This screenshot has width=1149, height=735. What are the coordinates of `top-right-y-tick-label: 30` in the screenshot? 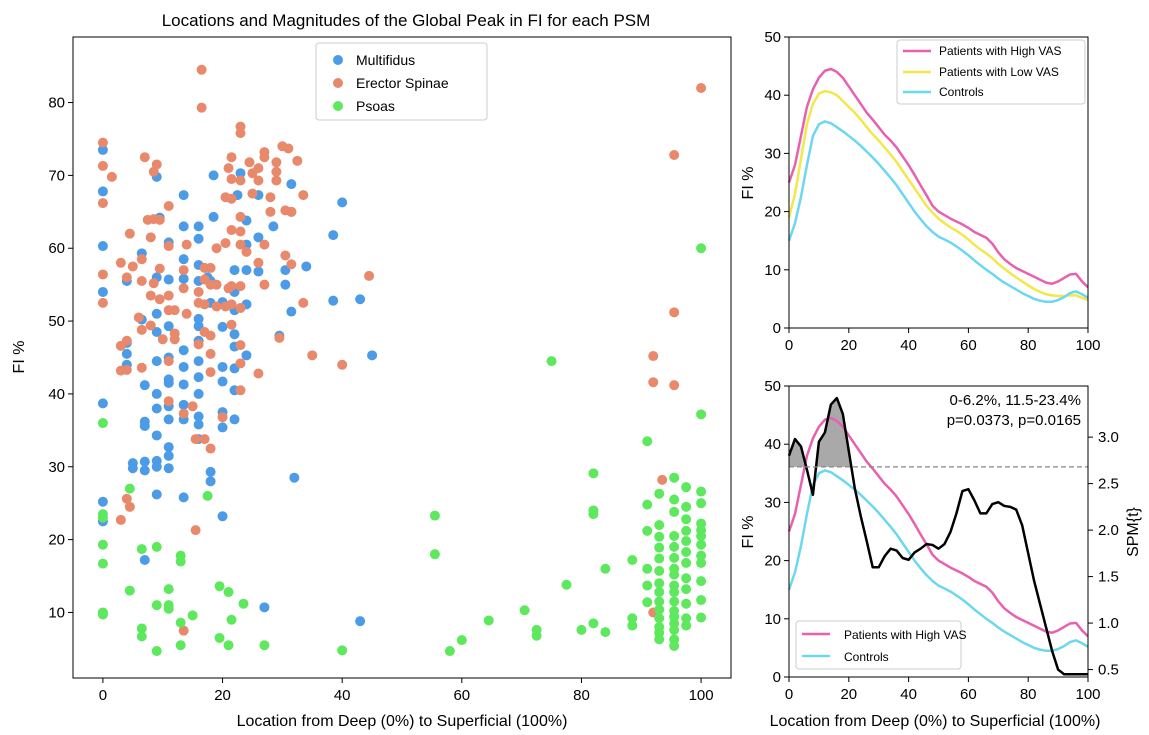 It's located at (772, 153).